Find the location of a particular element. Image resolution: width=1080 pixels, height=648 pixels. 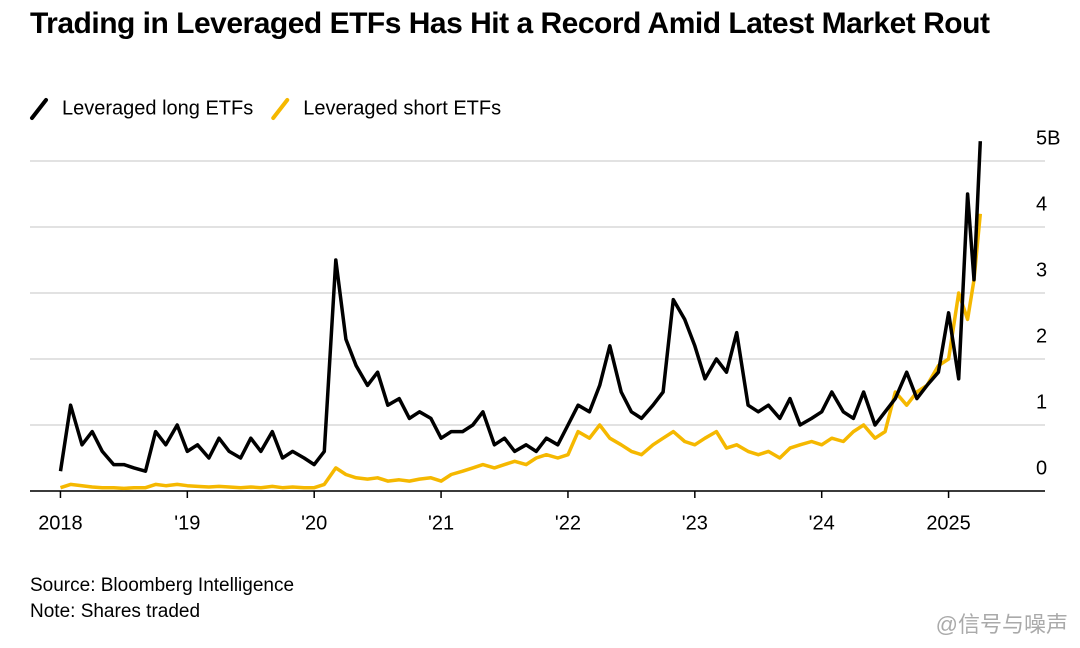

x-tick-label: 2025 is located at coordinates (948, 523).